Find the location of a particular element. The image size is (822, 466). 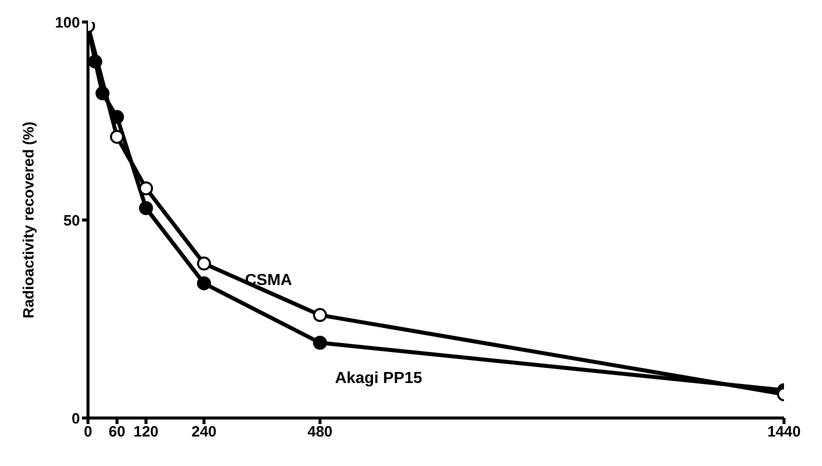

x-tick-label: 1440 is located at coordinates (784, 432).